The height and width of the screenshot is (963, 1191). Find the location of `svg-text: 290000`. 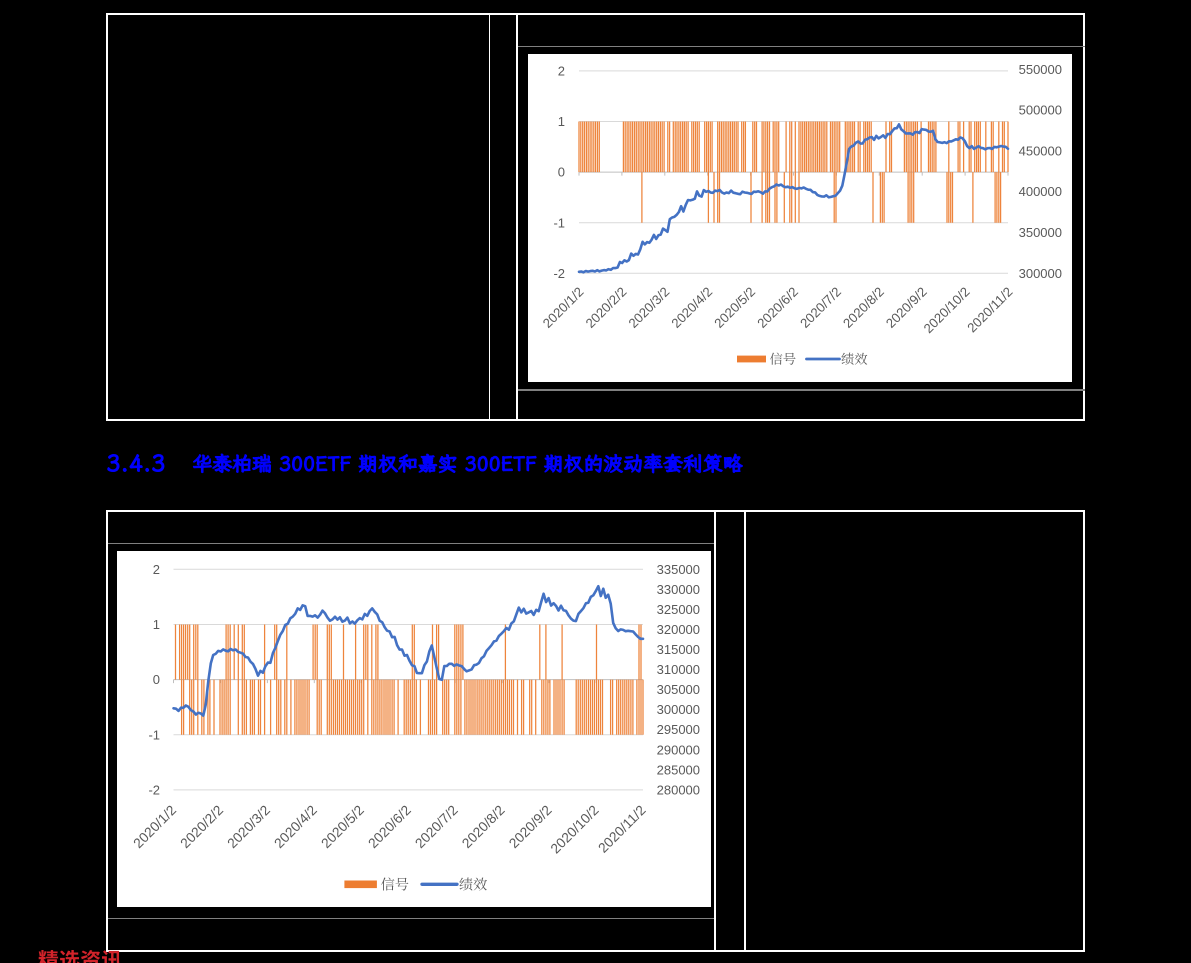

svg-text: 290000 is located at coordinates (678, 749).